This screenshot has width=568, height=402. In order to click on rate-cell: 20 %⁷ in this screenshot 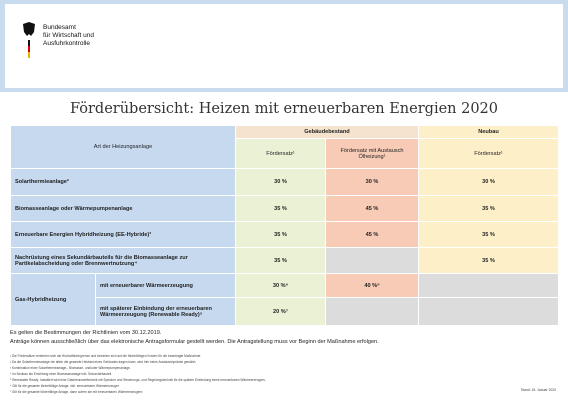, I will do `click(280, 311)`.